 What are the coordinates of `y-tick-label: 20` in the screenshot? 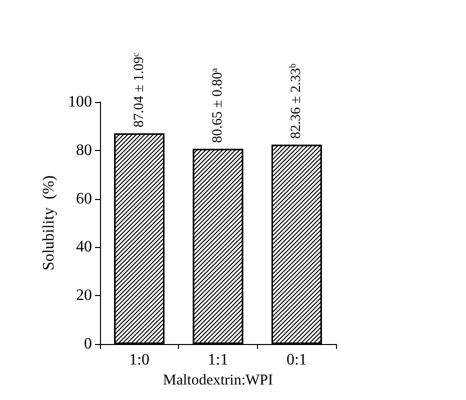 It's located at (84, 295).